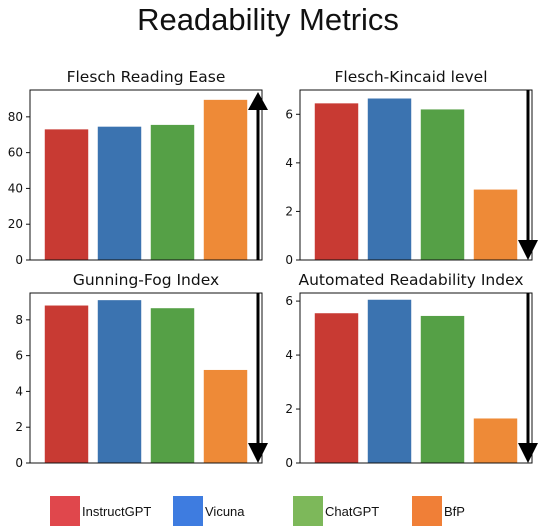  What do you see at coordinates (15, 153) in the screenshot?
I see `y-tick-label: 60` at bounding box center [15, 153].